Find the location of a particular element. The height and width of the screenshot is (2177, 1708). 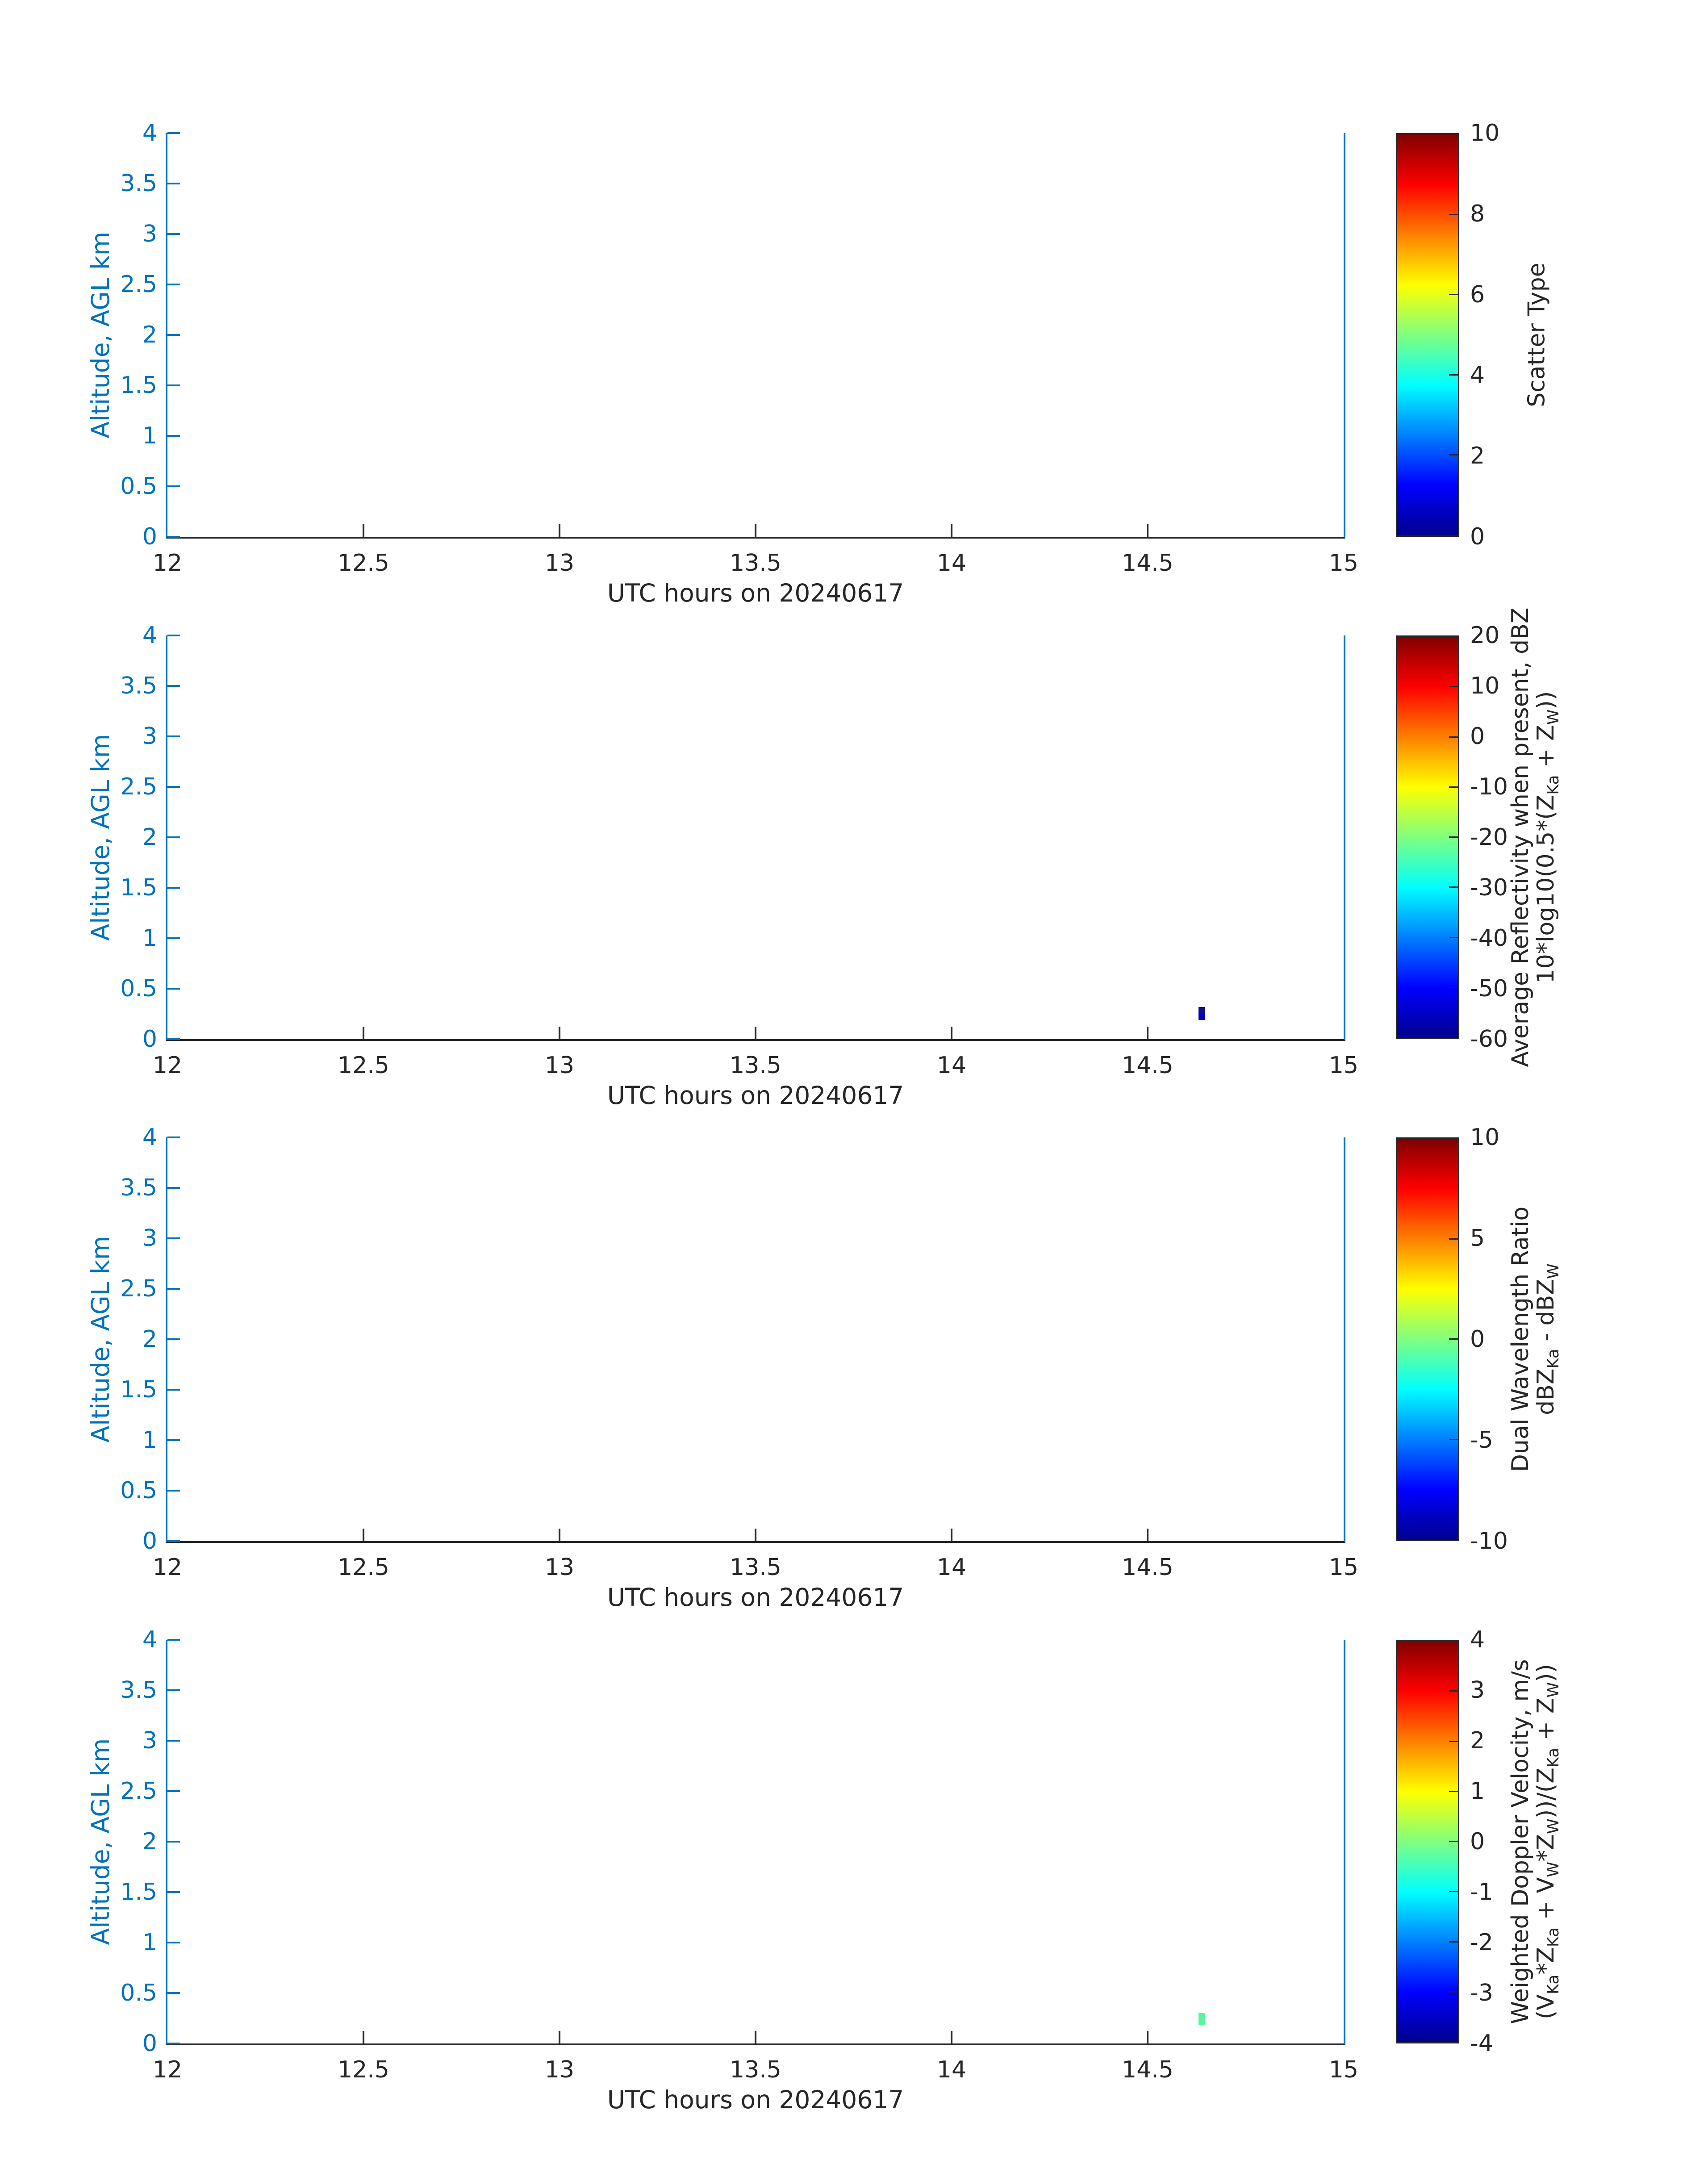

colorbar-tick-label: -20 is located at coordinates (1489, 837).